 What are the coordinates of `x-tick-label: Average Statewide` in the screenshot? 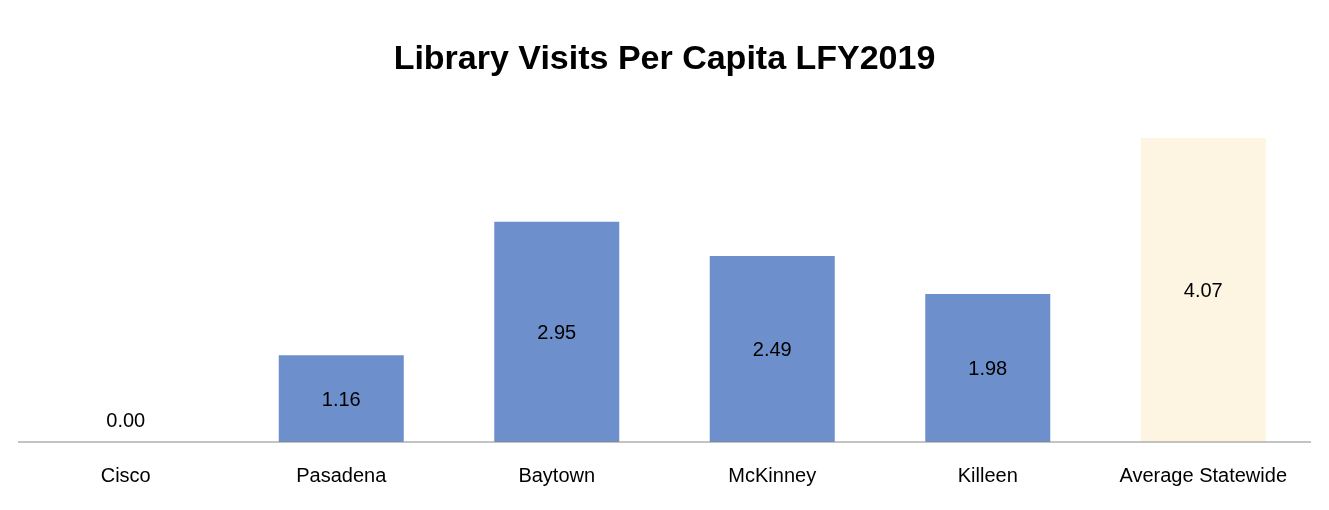 It's located at (1203, 475).